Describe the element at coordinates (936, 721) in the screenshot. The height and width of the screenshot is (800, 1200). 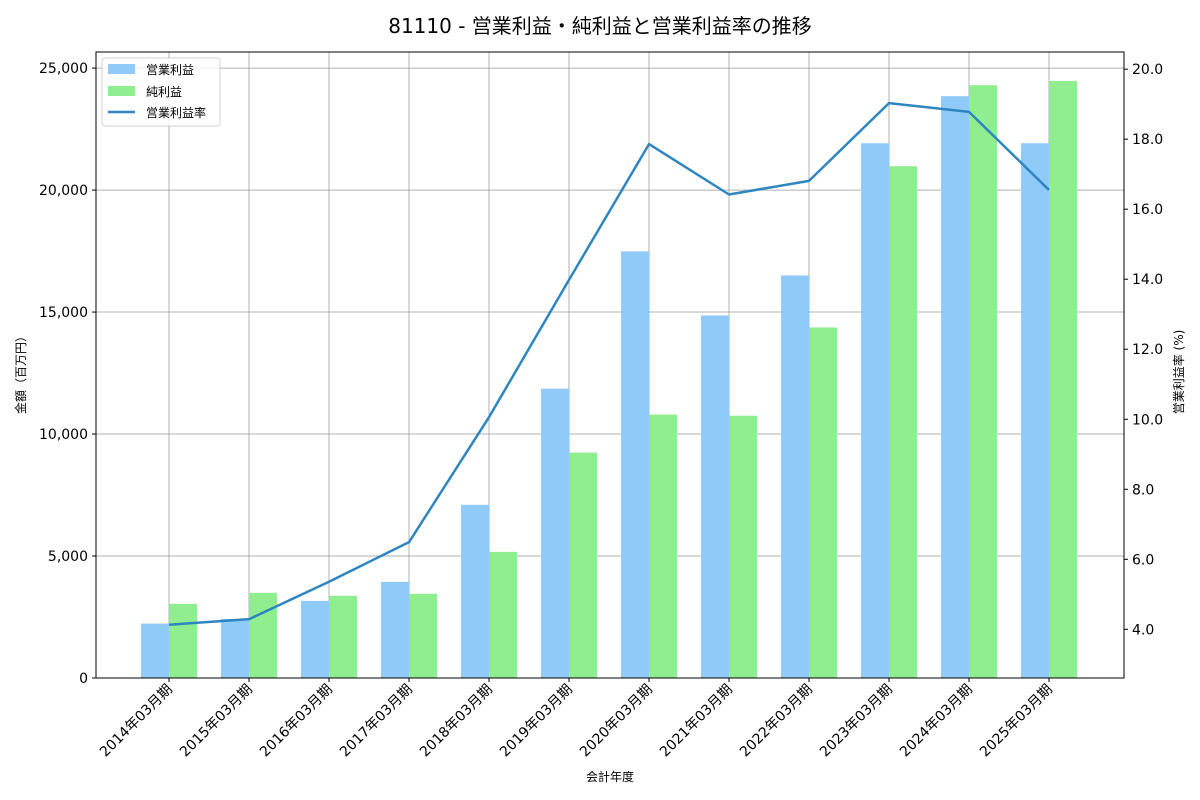
I see `x-tick-label: 2024年03月期` at that location.